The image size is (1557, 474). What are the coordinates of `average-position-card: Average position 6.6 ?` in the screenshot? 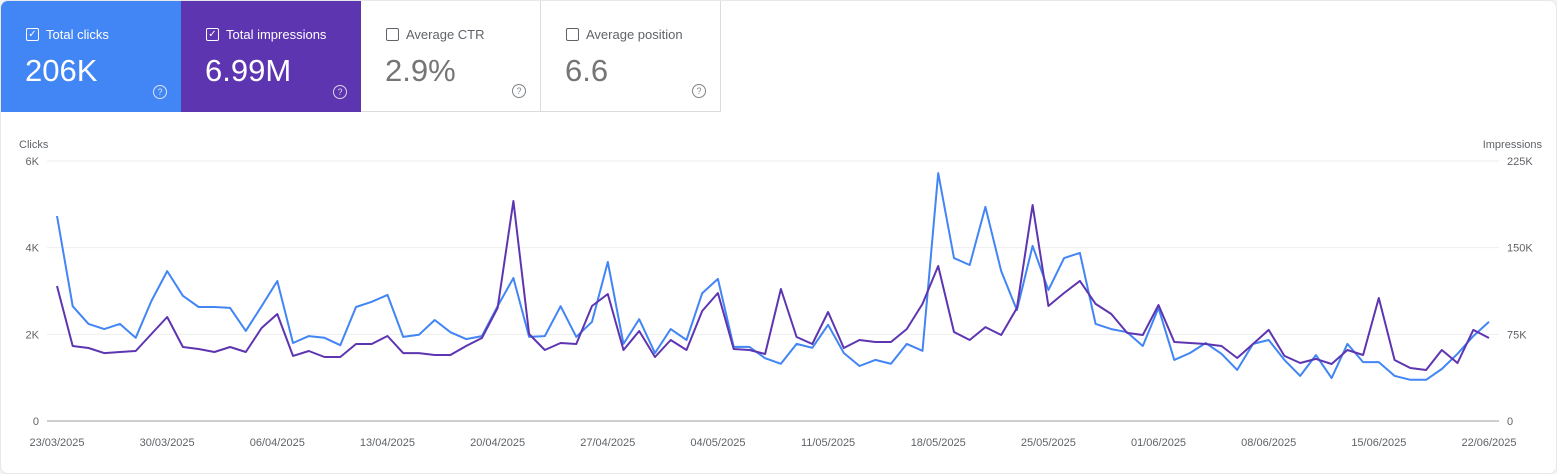 It's located at (631, 56).